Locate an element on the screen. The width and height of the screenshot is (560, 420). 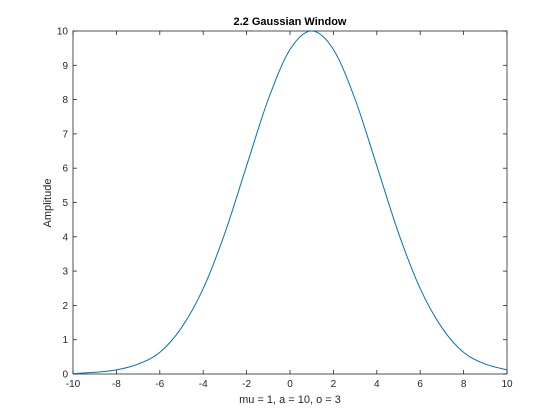
x-tick-label: 10 is located at coordinates (507, 384).